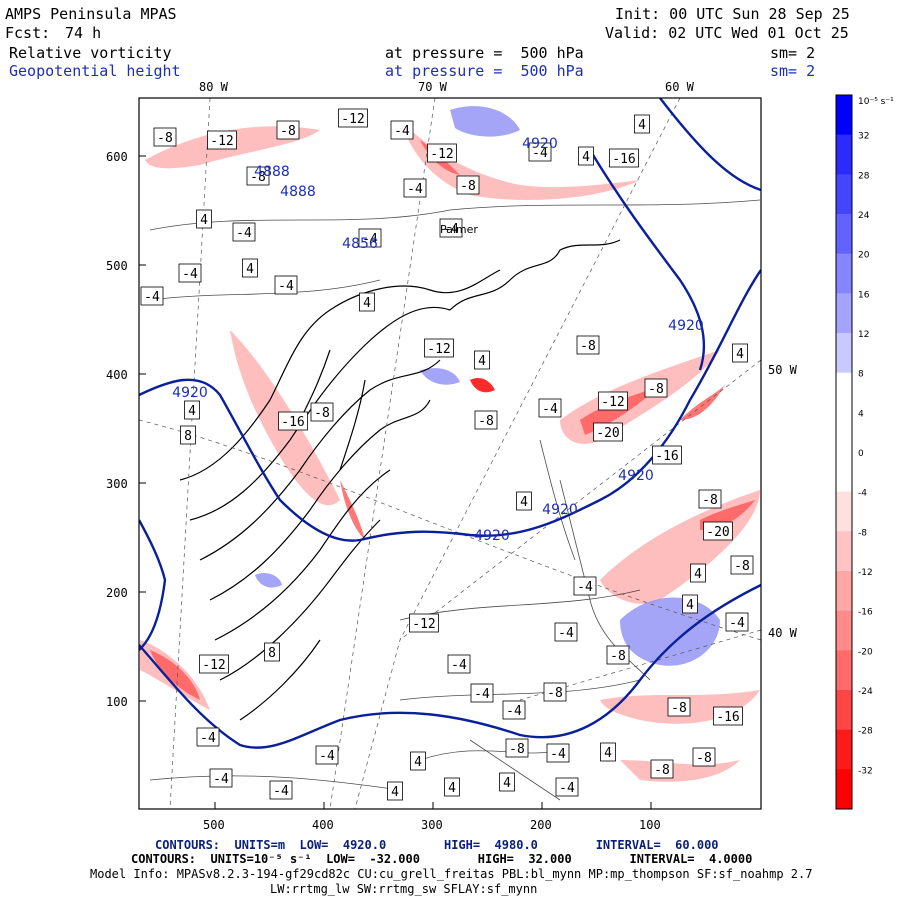 The height and width of the screenshot is (900, 900). I want to click on y-tick-600: 600, so click(117, 157).